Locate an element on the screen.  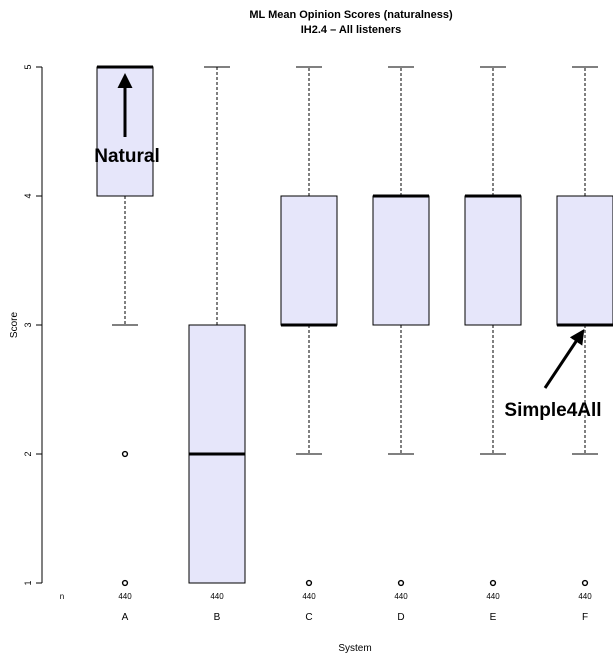
box-e is located at coordinates (493, 260).